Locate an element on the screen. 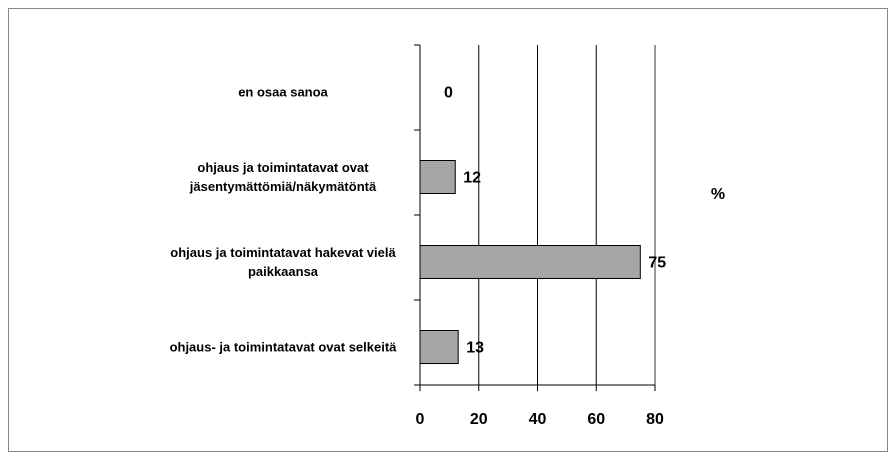  x-axis-label: % is located at coordinates (718, 194).